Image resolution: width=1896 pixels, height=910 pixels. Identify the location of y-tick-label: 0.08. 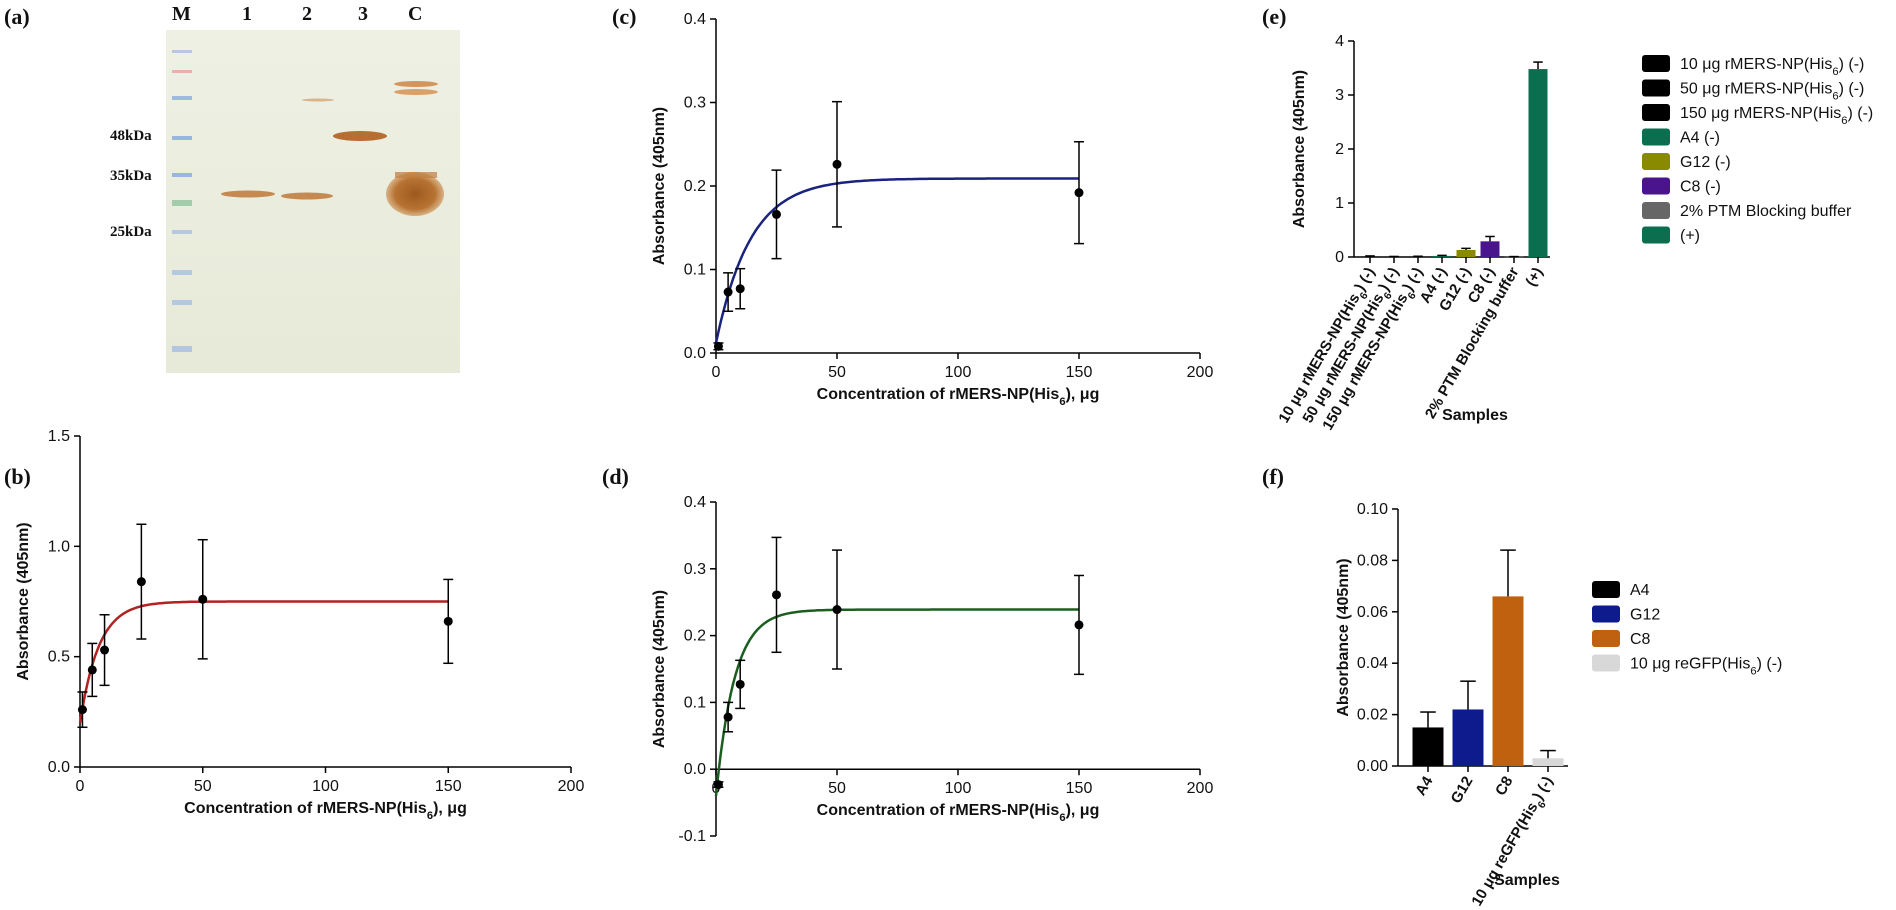
(1372, 560).